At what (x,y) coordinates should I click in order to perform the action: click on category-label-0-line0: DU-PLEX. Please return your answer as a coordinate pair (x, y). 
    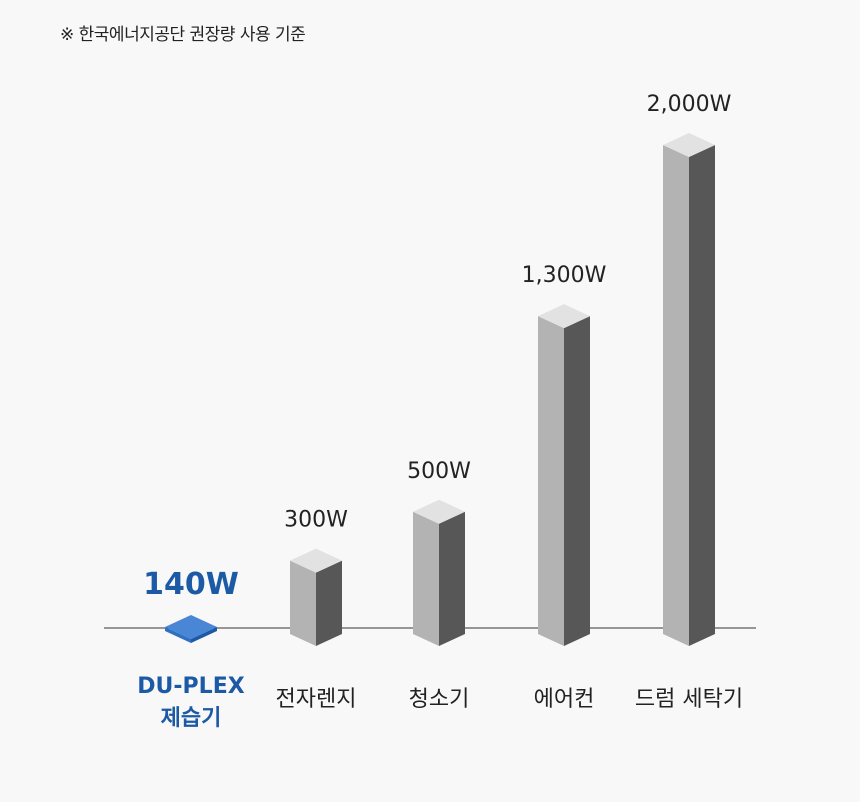
    Looking at the image, I should click on (190, 686).